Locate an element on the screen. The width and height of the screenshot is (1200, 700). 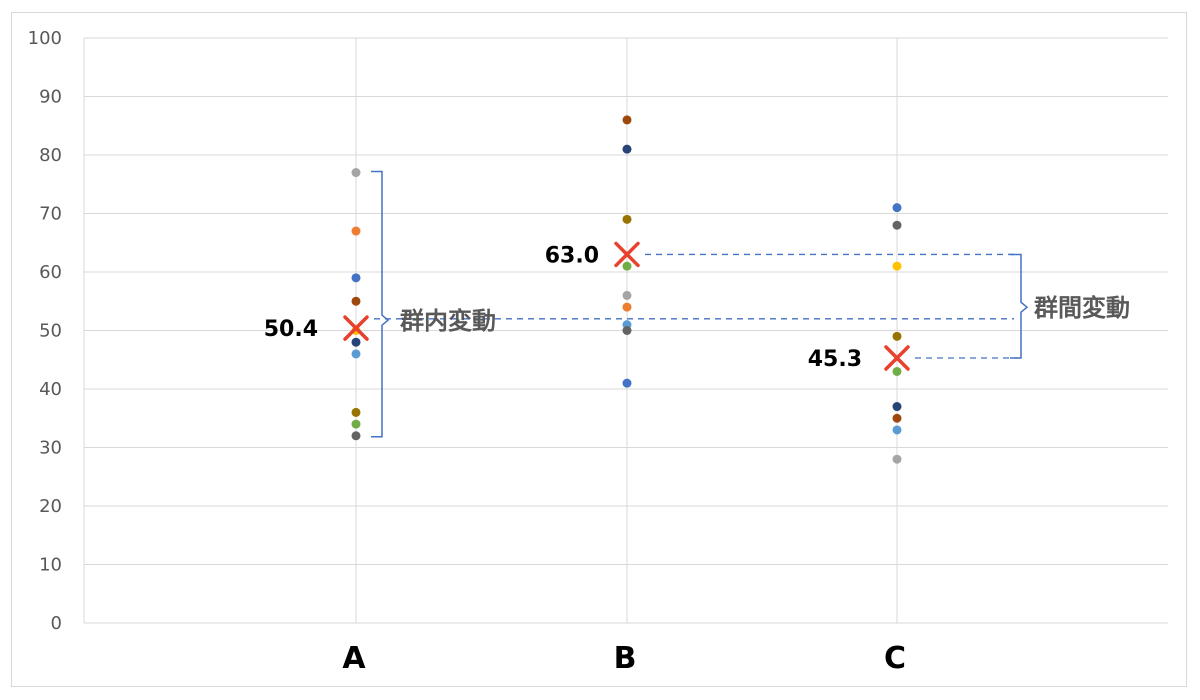
y-tick-label: 10 is located at coordinates (50, 565).